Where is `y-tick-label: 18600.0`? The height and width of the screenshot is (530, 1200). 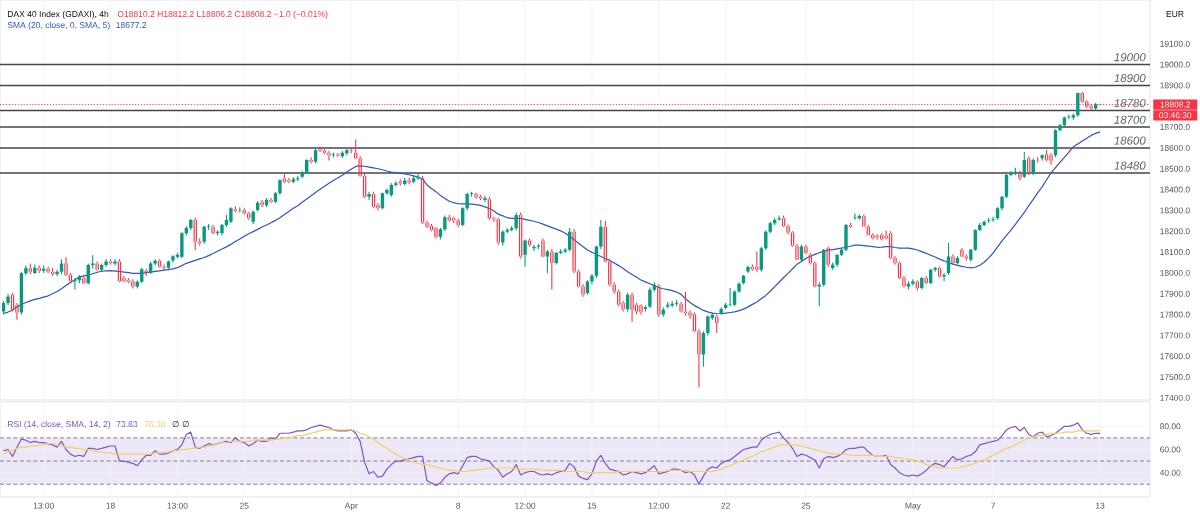
y-tick-label: 18600.0 is located at coordinates (1175, 147).